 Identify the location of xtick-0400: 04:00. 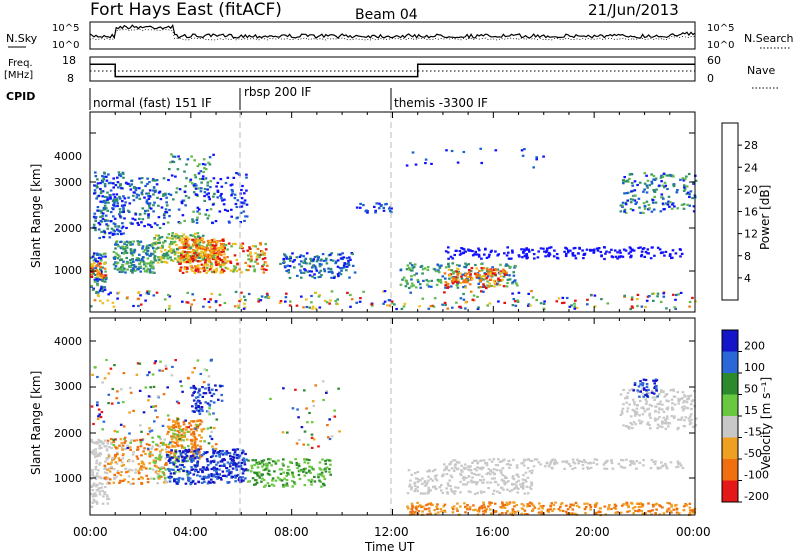
(190, 532).